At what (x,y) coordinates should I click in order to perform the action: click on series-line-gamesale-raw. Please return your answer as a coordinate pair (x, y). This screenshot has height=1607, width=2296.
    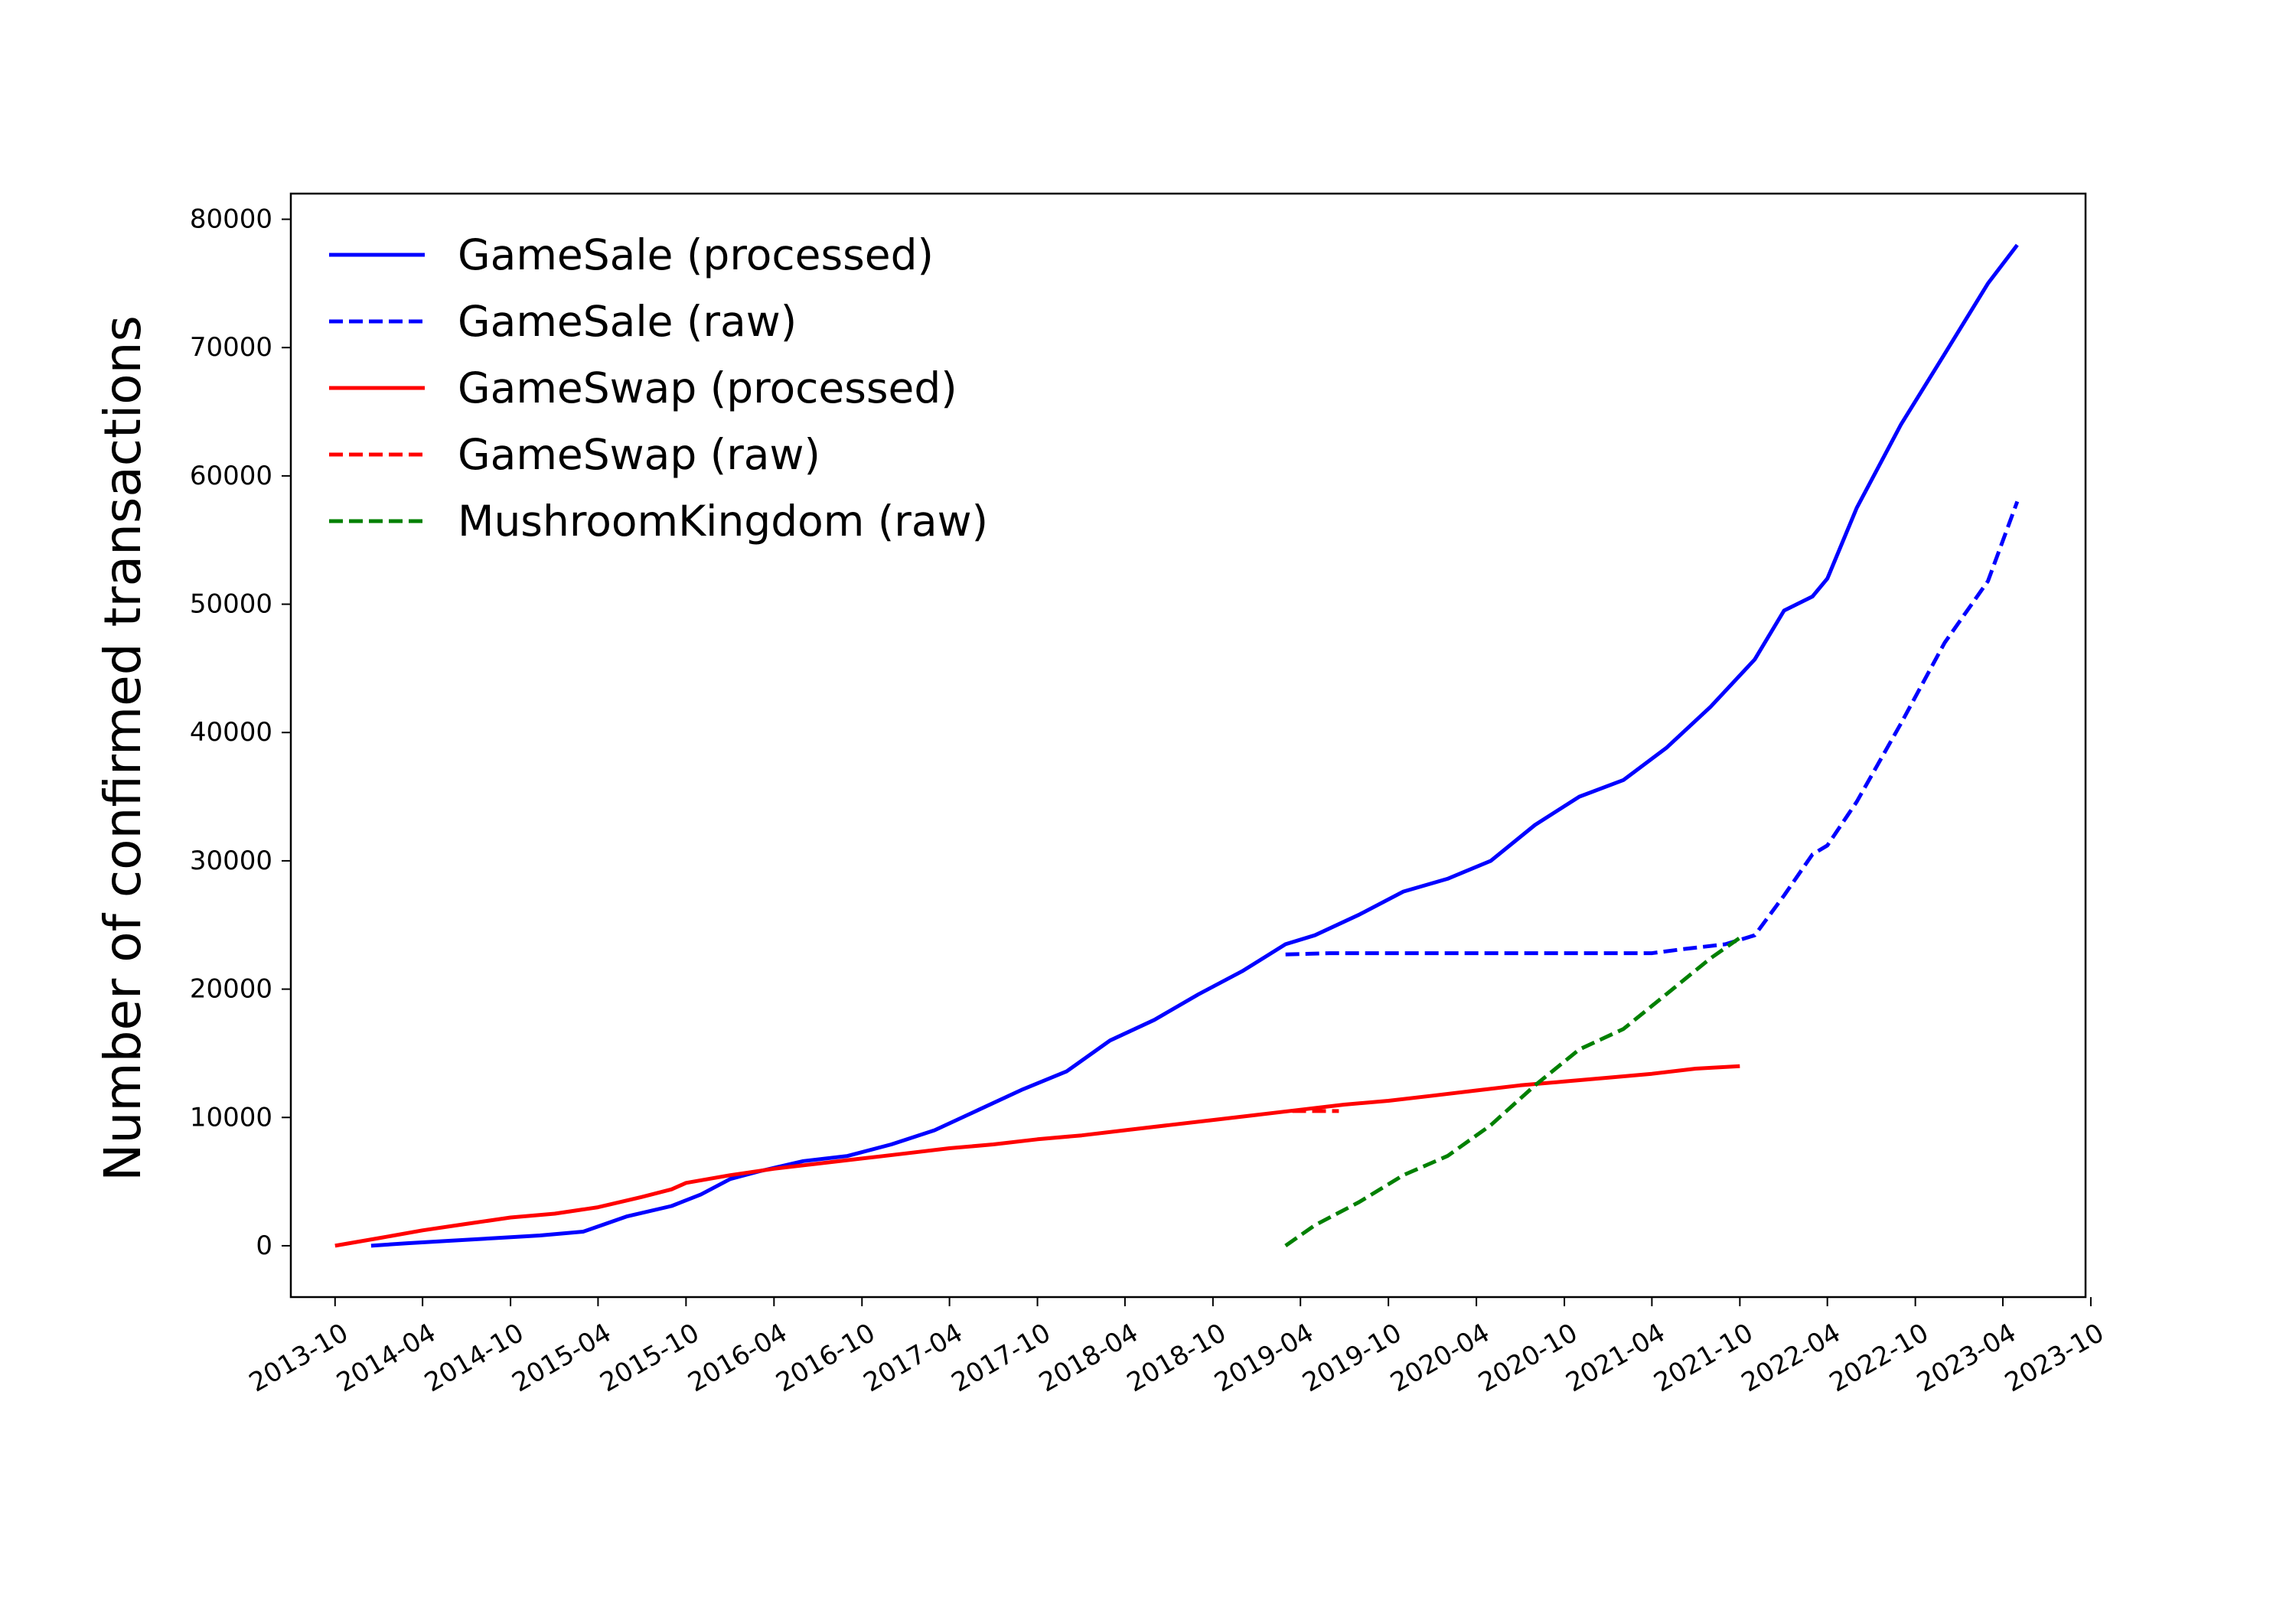
    Looking at the image, I should click on (1652, 728).